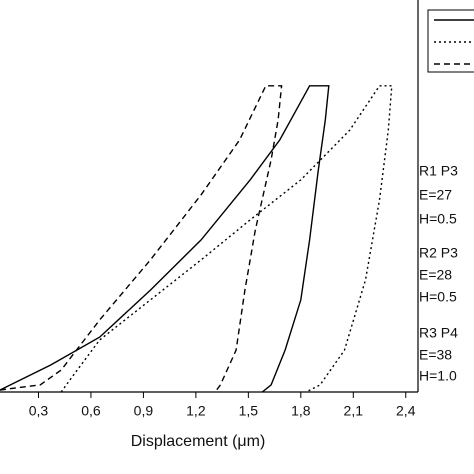 This screenshot has width=474, height=474. I want to click on annotation: R3 P4, so click(438, 333).